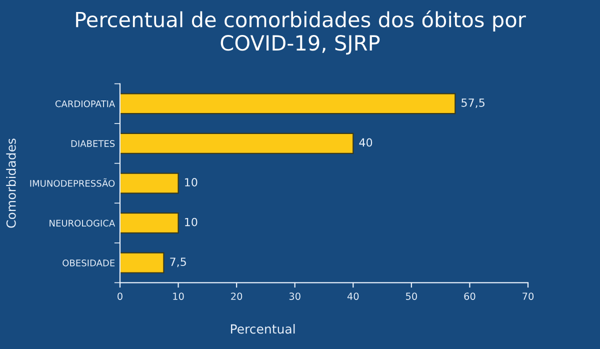 Image resolution: width=600 pixels, height=349 pixels. Describe the element at coordinates (178, 296) in the screenshot. I see `x-tick-label: 10` at that location.